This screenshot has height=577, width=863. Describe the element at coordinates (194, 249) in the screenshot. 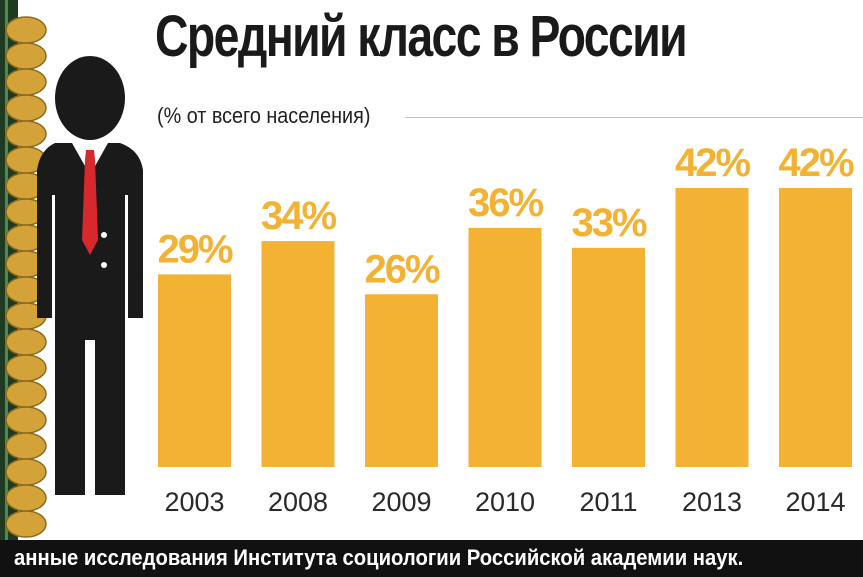

I see `bar-value-label: 29%` at that location.